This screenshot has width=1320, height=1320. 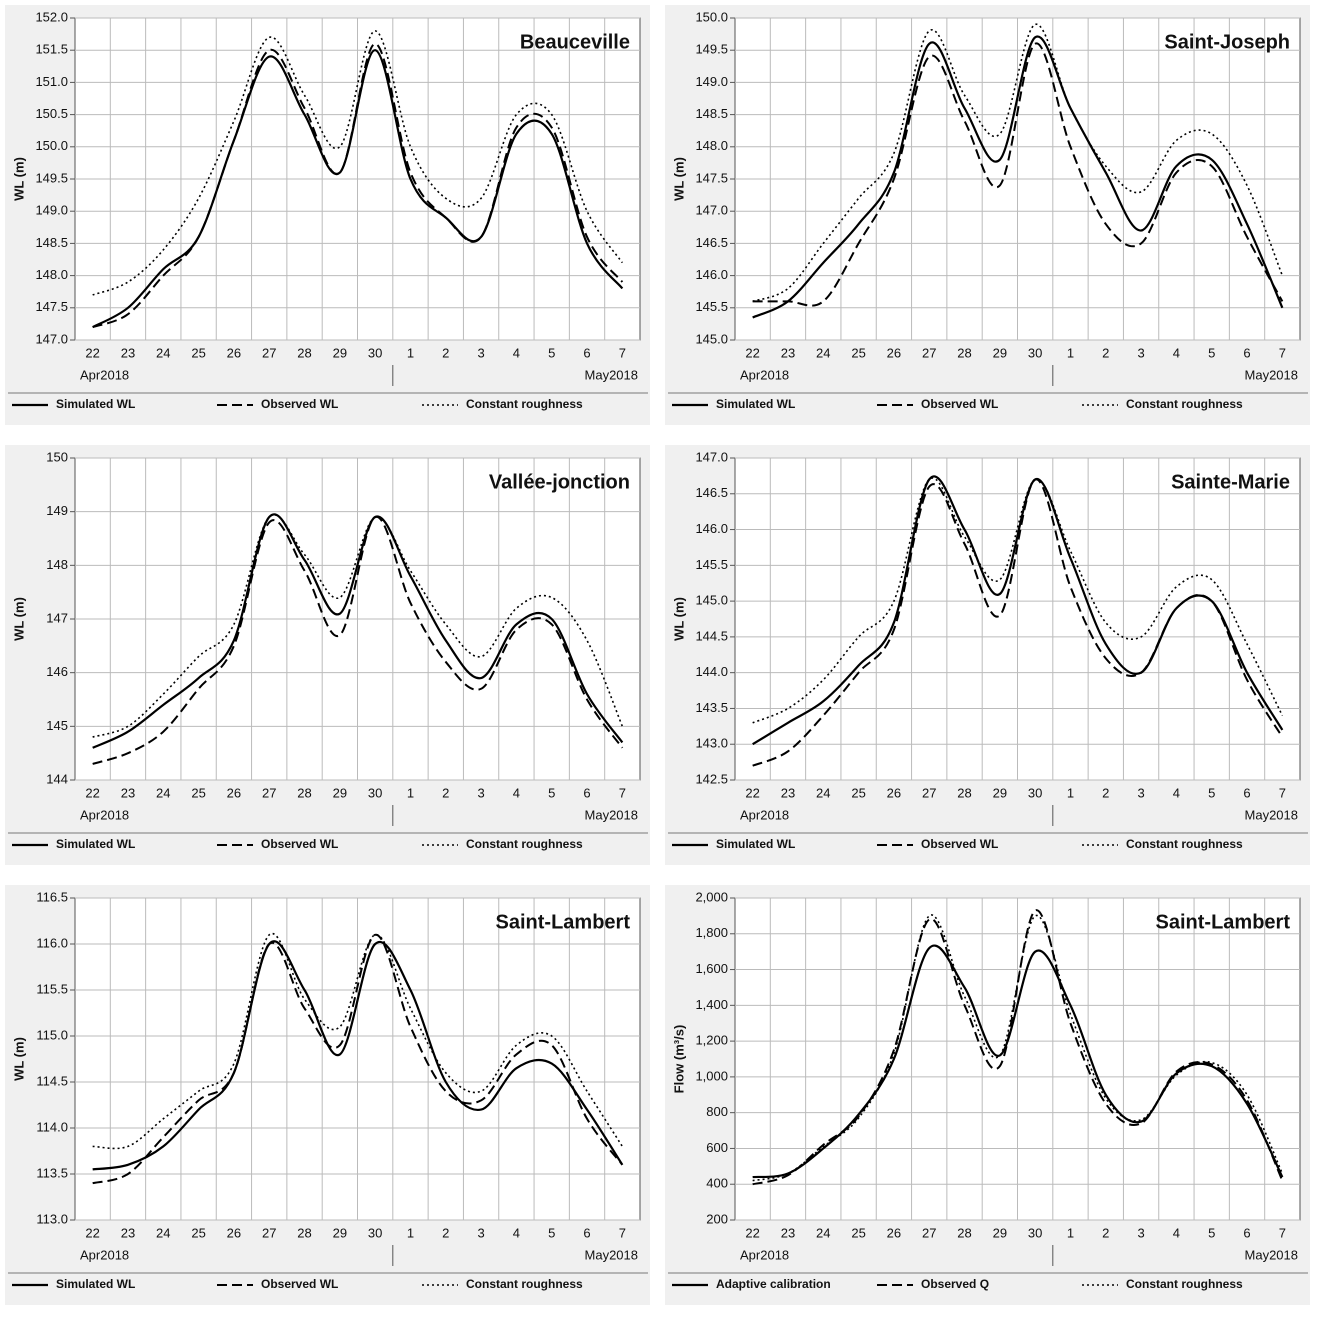 I want to click on y-tick-label: 149.5, so click(x=51, y=177).